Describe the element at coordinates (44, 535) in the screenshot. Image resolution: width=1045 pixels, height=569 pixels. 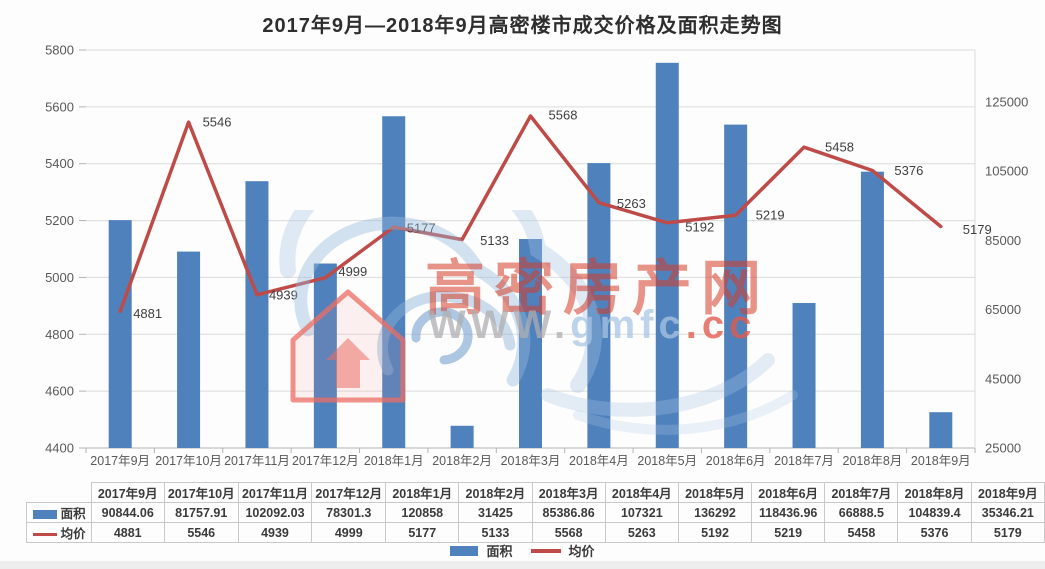
I see `price-swatch-icon` at that location.